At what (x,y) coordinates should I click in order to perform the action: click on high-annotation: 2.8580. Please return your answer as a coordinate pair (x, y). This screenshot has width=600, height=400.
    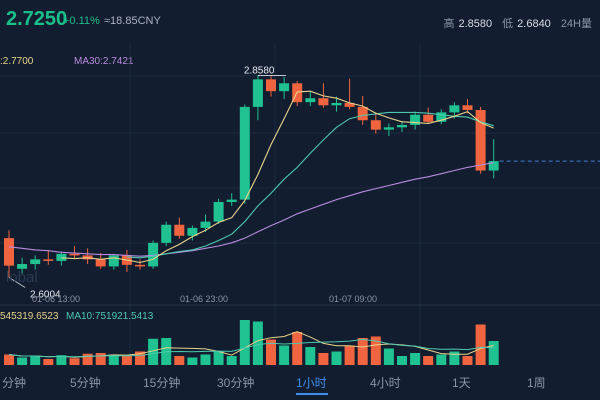
    Looking at the image, I should click on (259, 70).